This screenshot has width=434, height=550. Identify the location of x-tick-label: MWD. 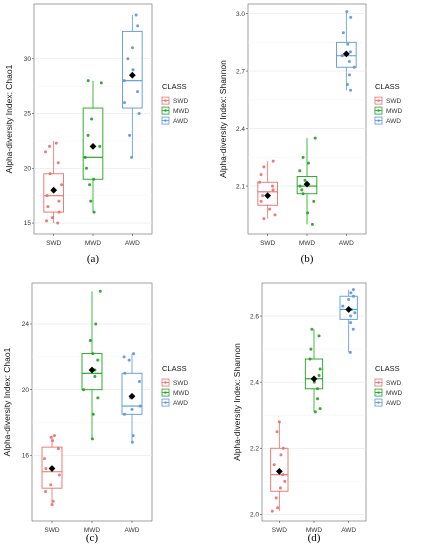
(93, 243).